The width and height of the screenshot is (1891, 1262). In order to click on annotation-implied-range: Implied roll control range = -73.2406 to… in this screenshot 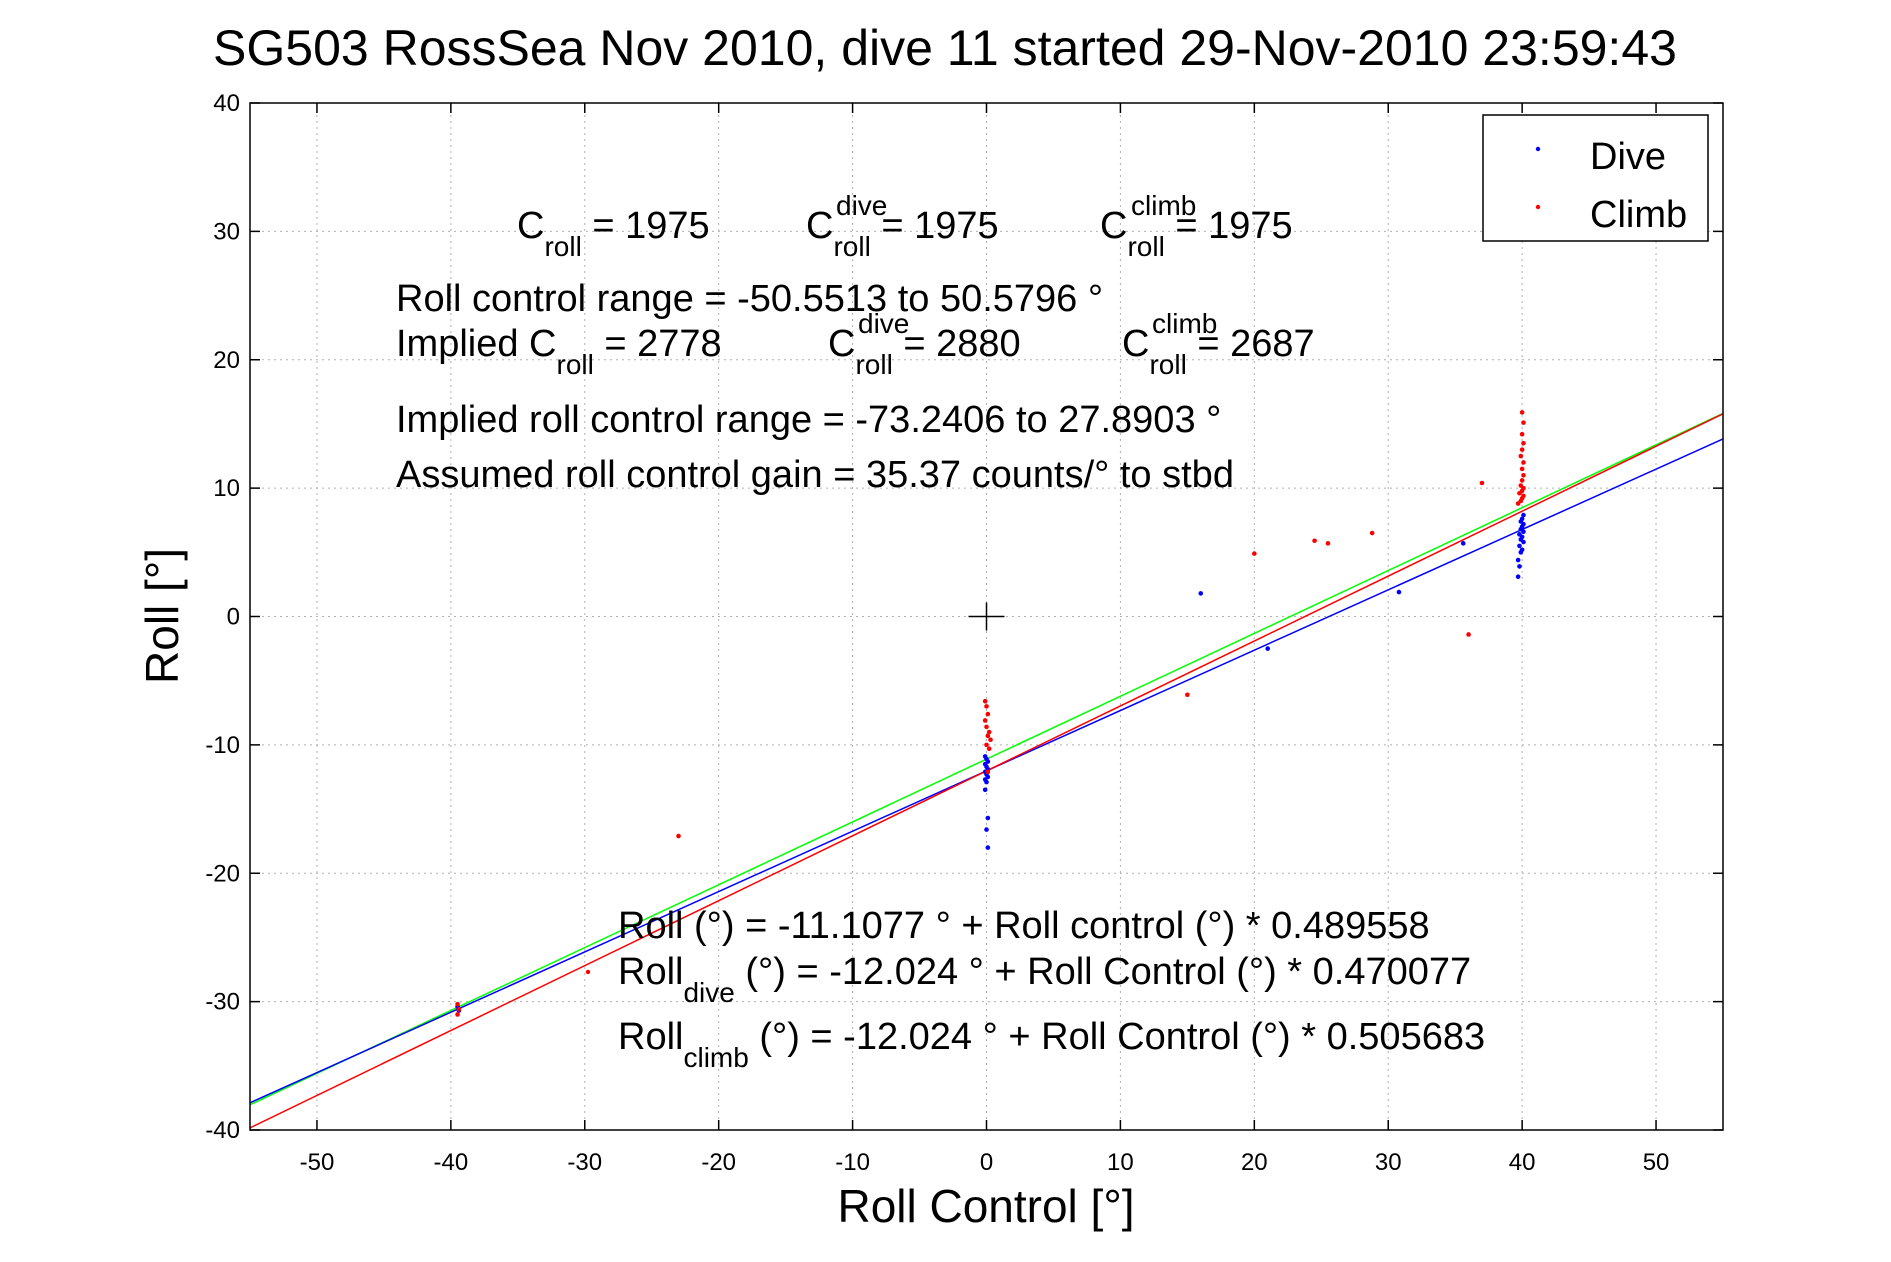, I will do `click(808, 420)`.